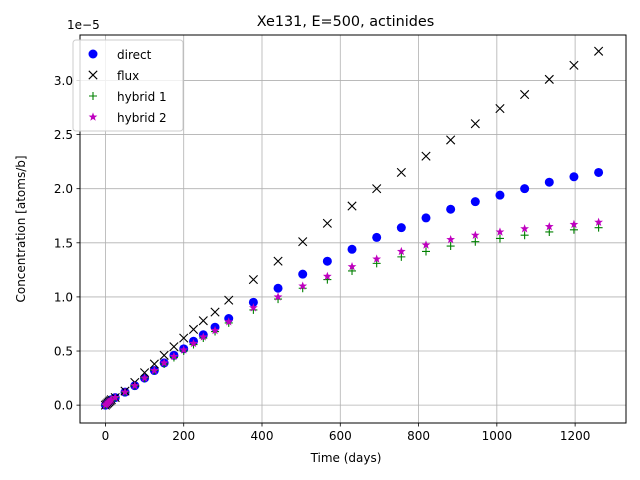  Describe the element at coordinates (63, 352) in the screenshot. I see `y-tick-label: 0.5` at that location.